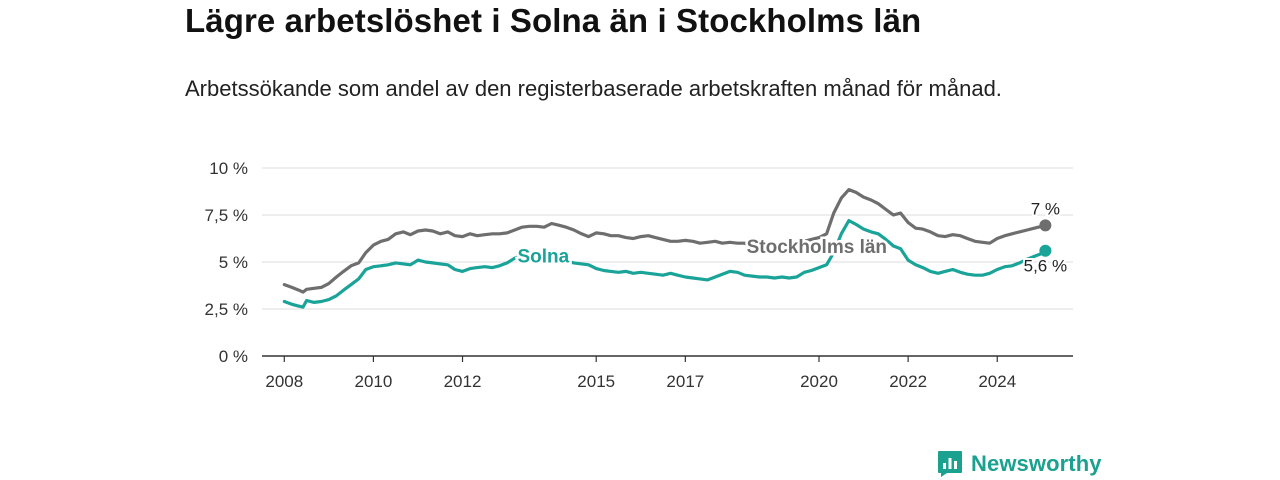  Describe the element at coordinates (284, 381) in the screenshot. I see `x-tick-label: 2008` at that location.